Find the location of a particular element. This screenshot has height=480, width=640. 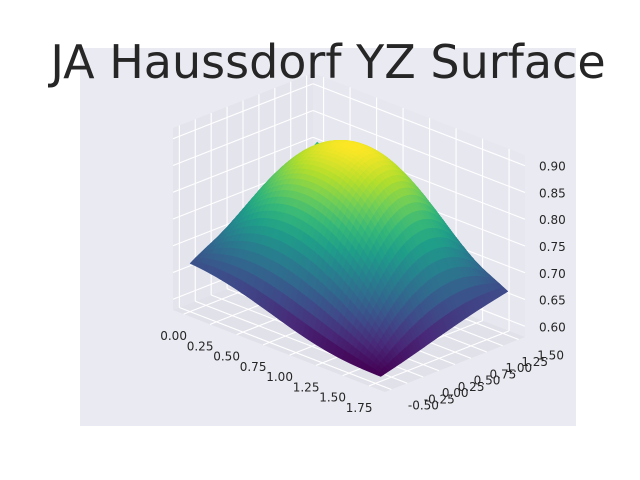

z-tick-label: 0.70 is located at coordinates (552, 274).